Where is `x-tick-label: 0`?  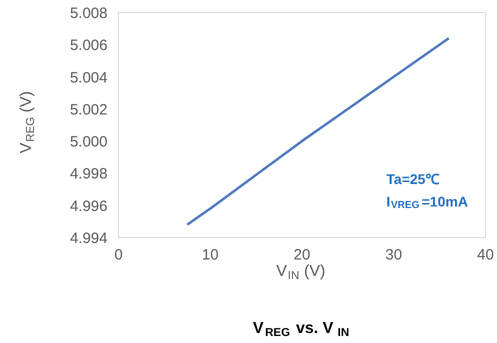
x-tick-label: 0 is located at coordinates (118, 255).